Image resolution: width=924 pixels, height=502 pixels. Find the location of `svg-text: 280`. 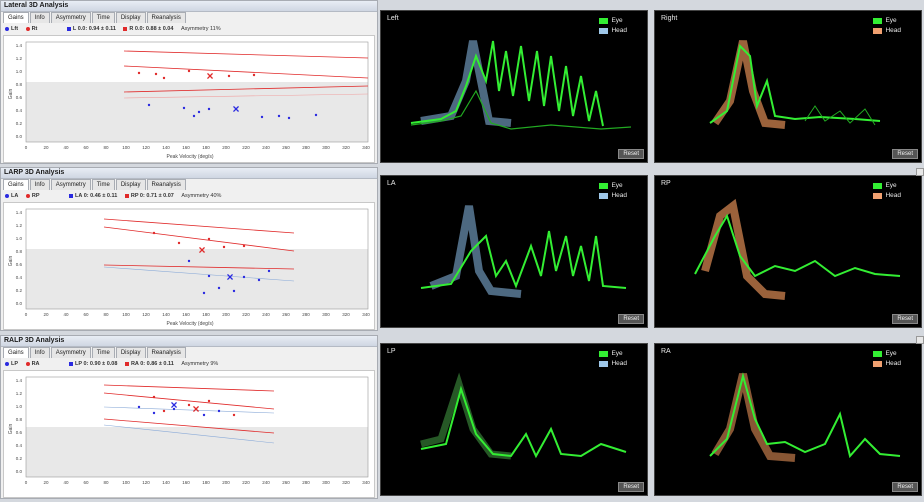

svg-text: 280 is located at coordinates (306, 147).